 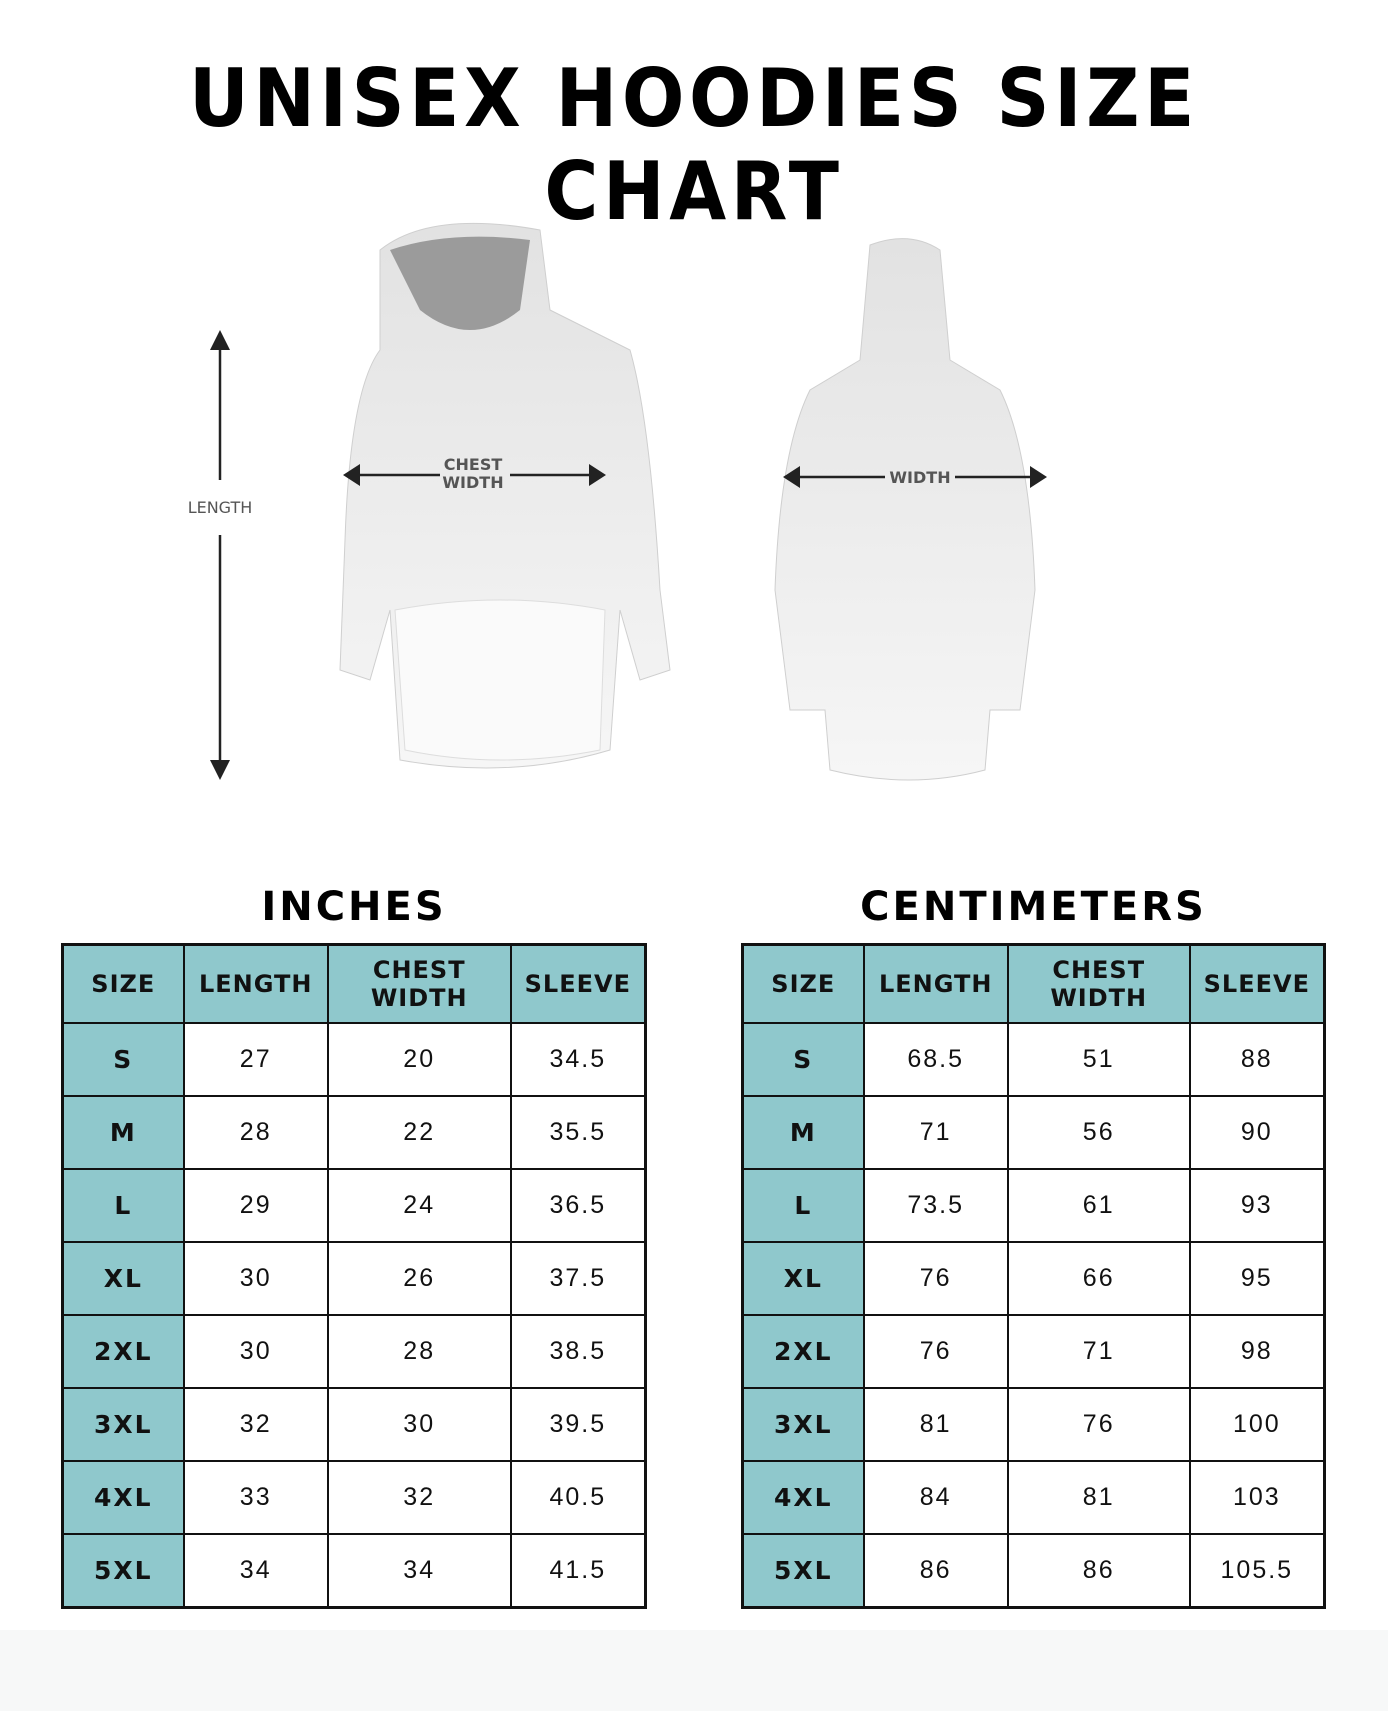 I want to click on table-row: 2XL 30 28 38.5, so click(x=354, y=1351).